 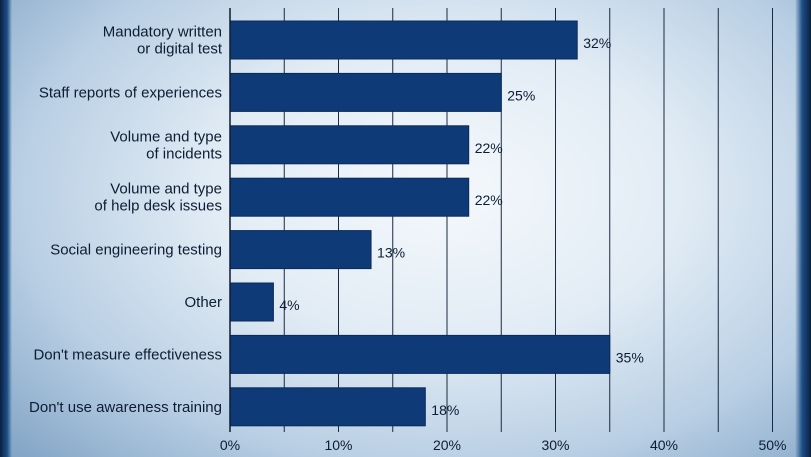 I want to click on category-label: Staff reports of experiences, so click(x=130, y=92).